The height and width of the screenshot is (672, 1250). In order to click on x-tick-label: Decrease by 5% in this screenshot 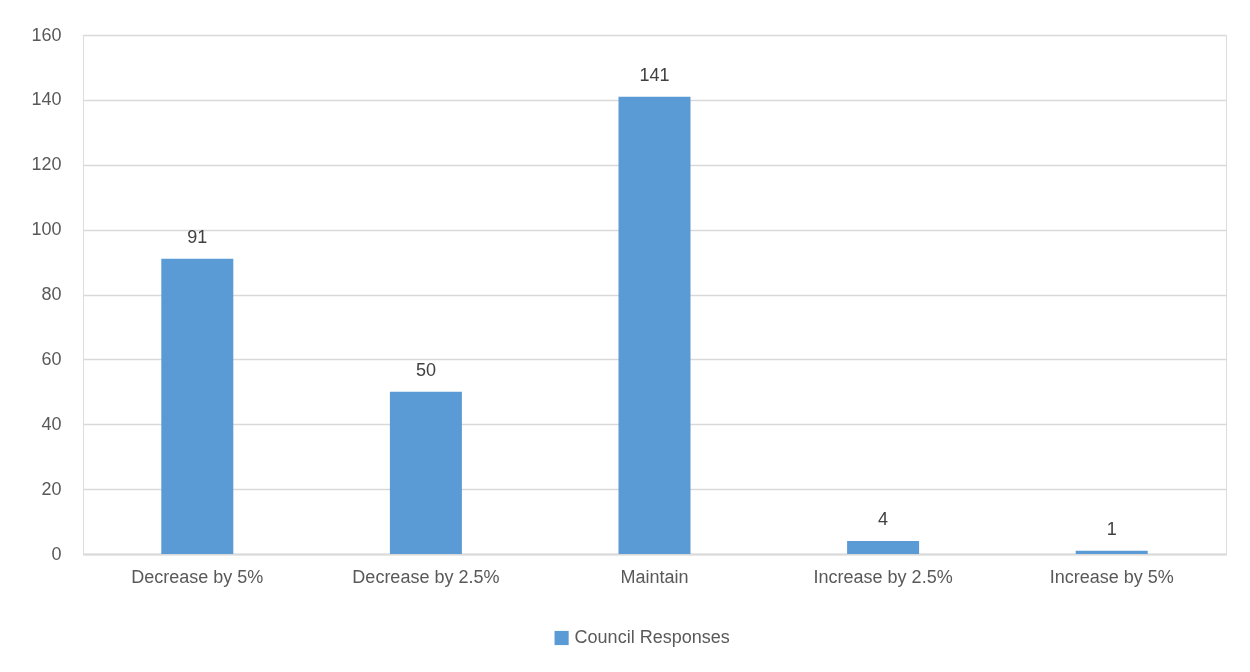, I will do `click(197, 576)`.